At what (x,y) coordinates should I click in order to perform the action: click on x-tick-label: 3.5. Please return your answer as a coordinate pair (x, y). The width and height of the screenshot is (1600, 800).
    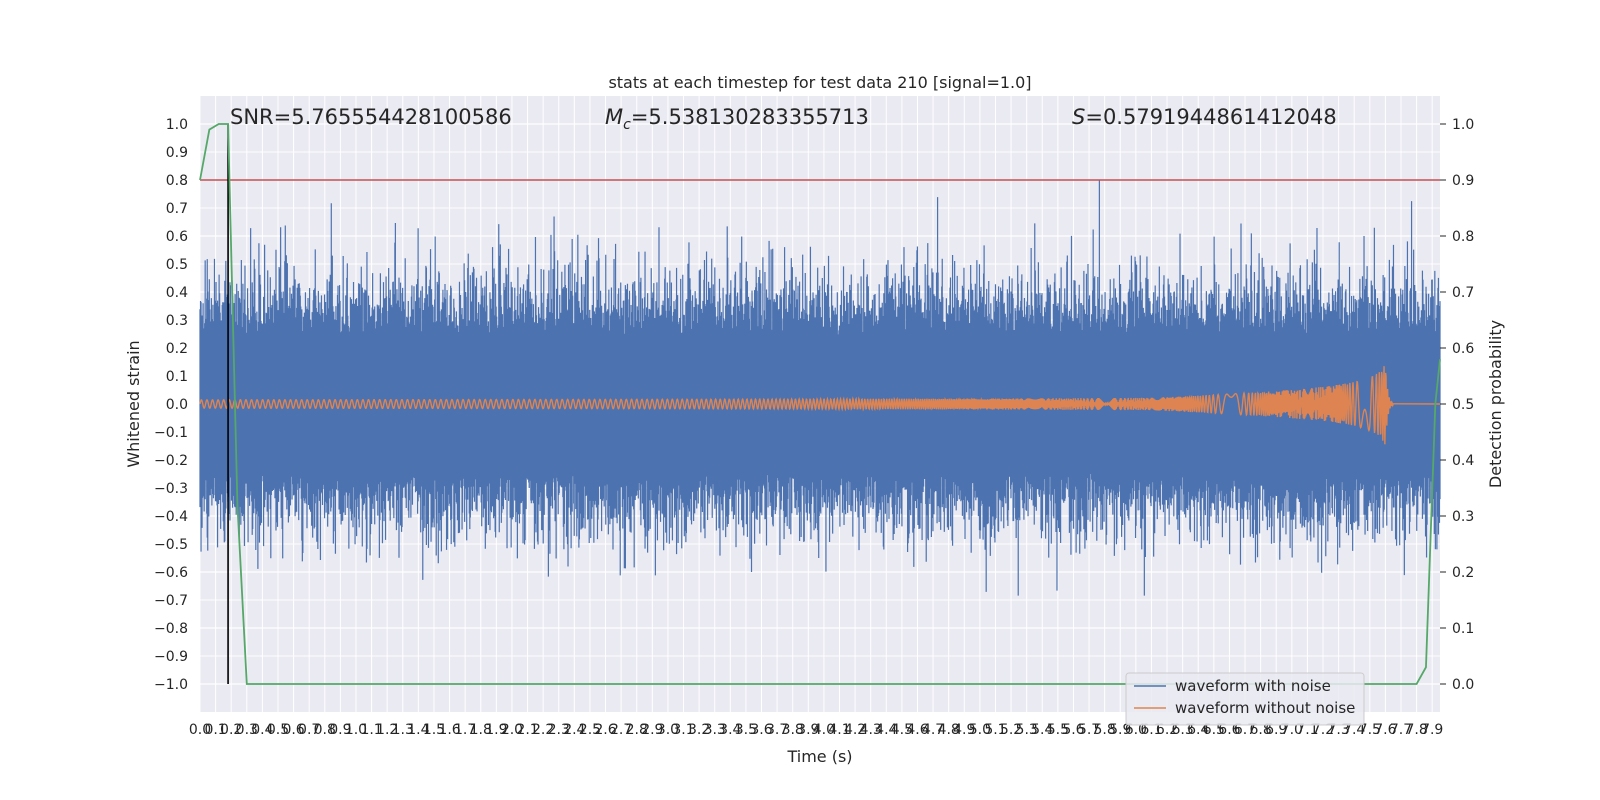
    Looking at the image, I should click on (746, 730).